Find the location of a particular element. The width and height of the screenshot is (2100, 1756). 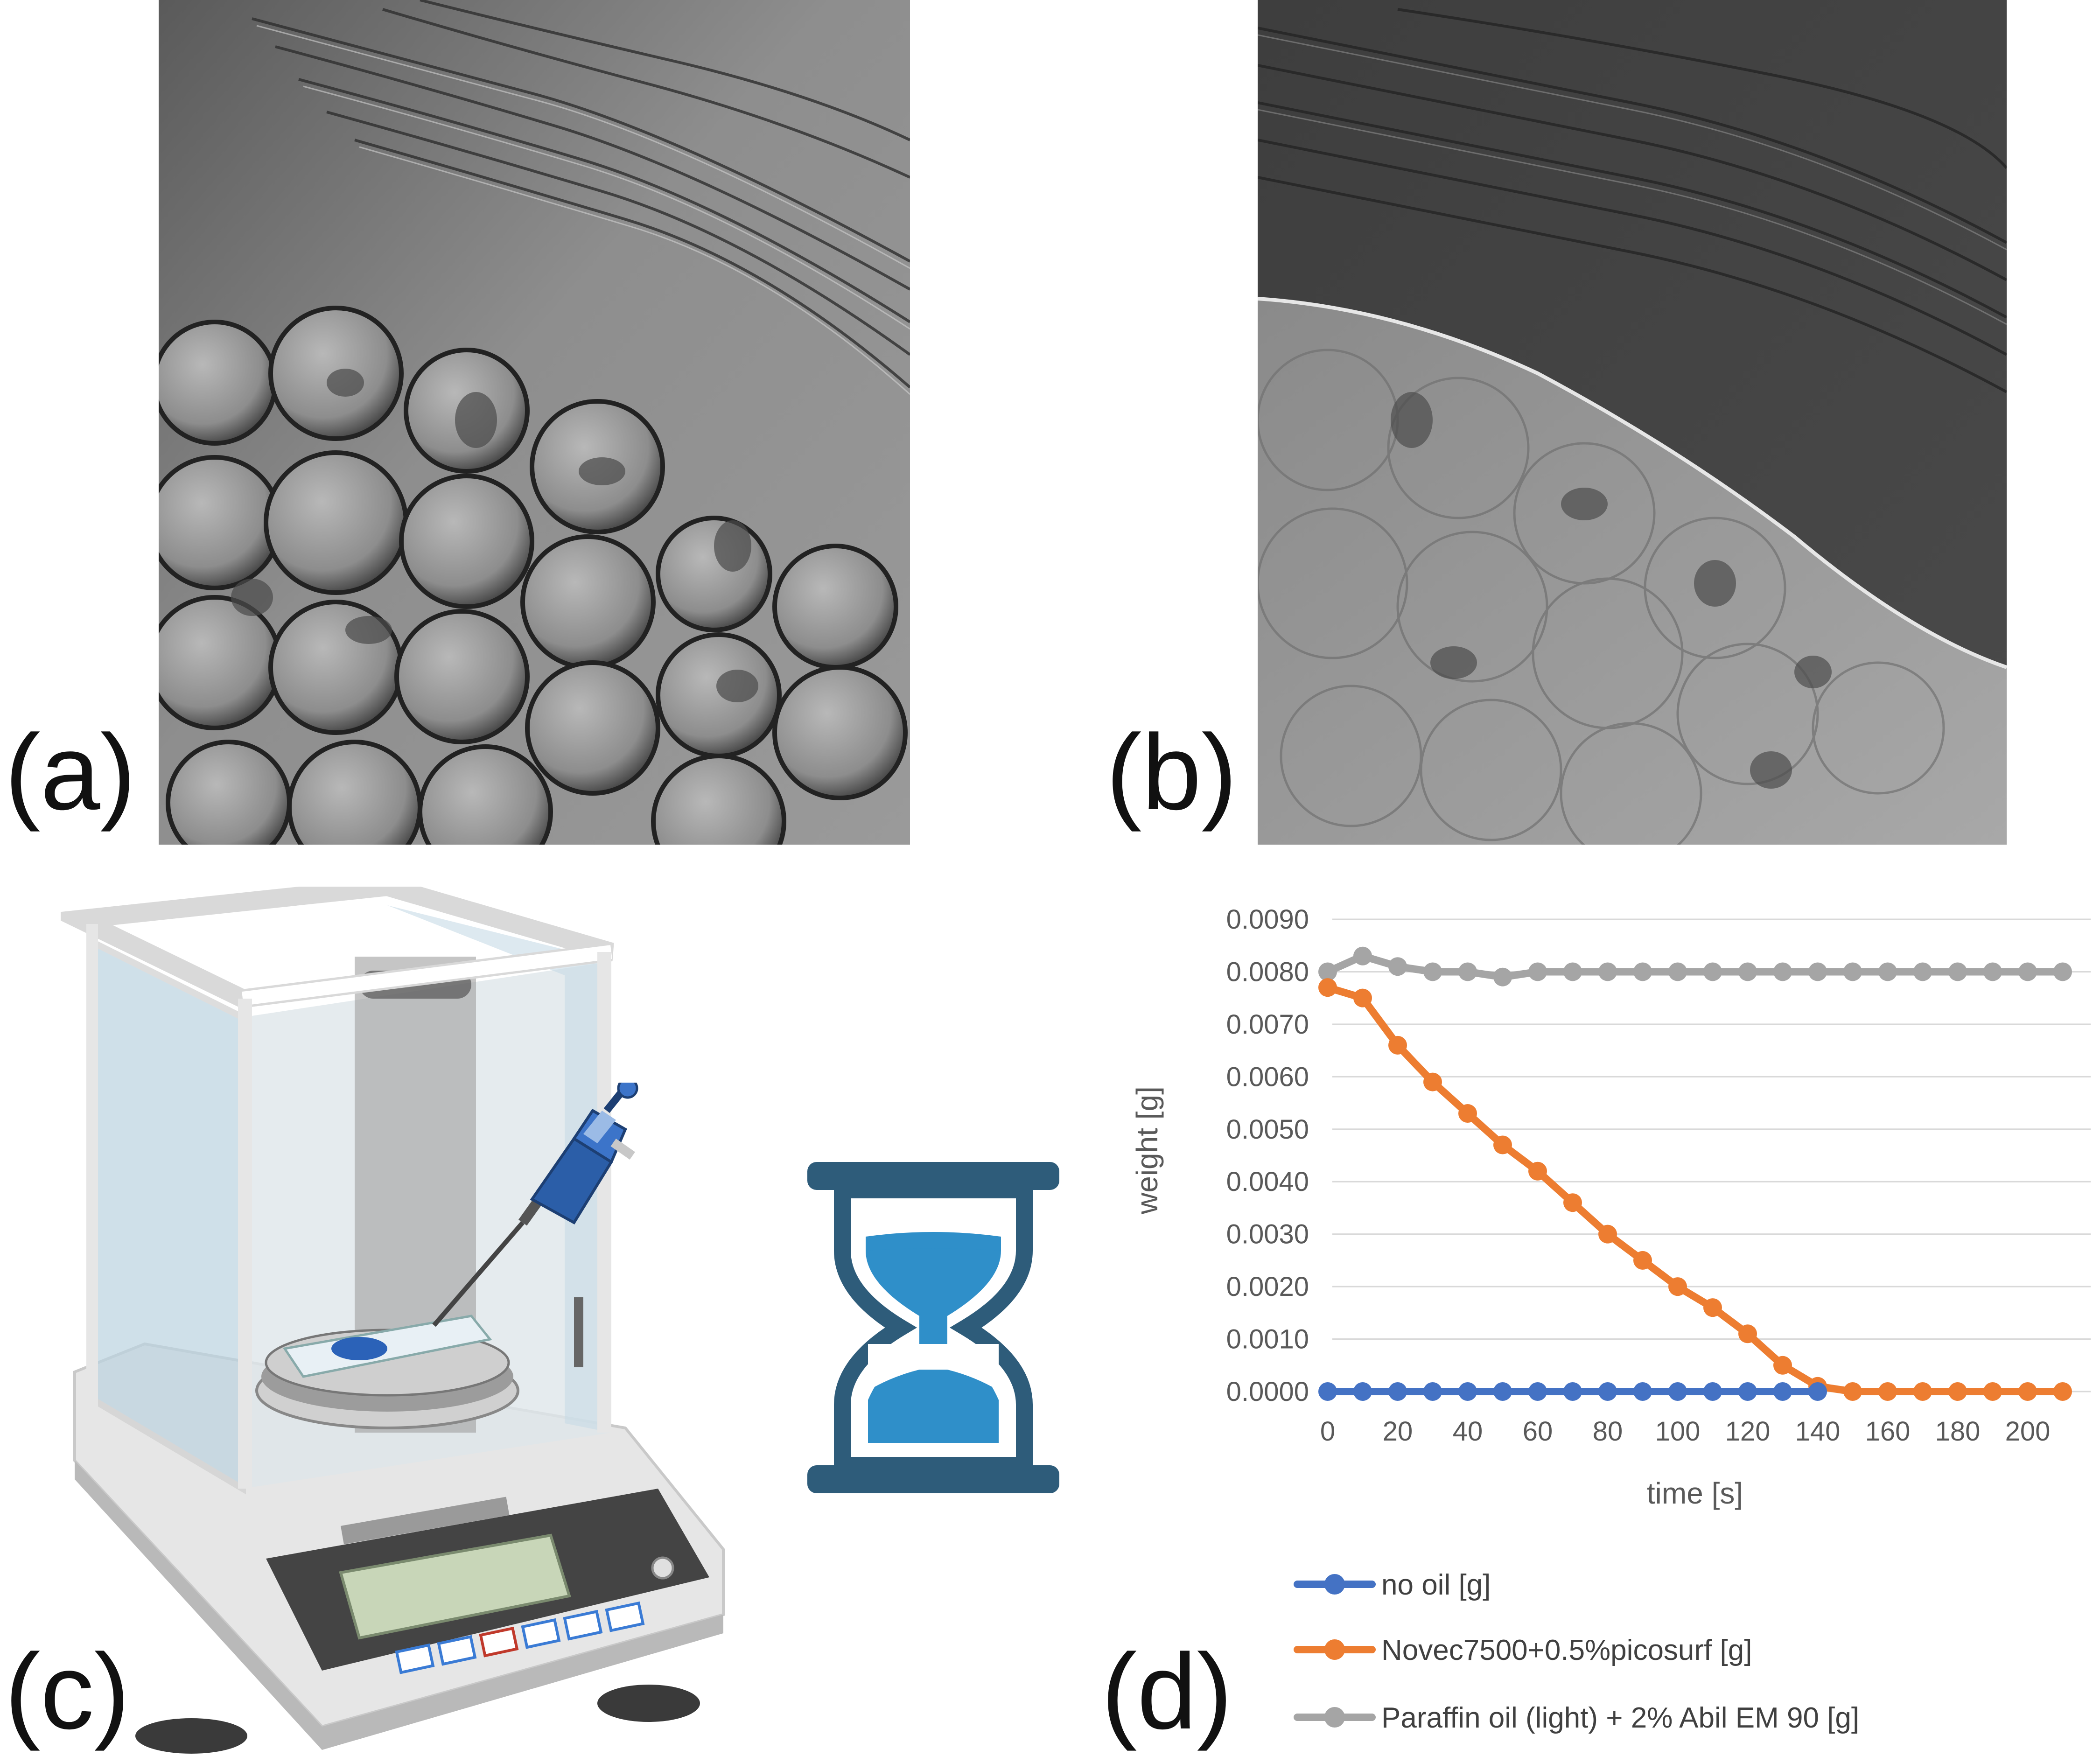

panel-label-c: (c) is located at coordinates (67, 1691).